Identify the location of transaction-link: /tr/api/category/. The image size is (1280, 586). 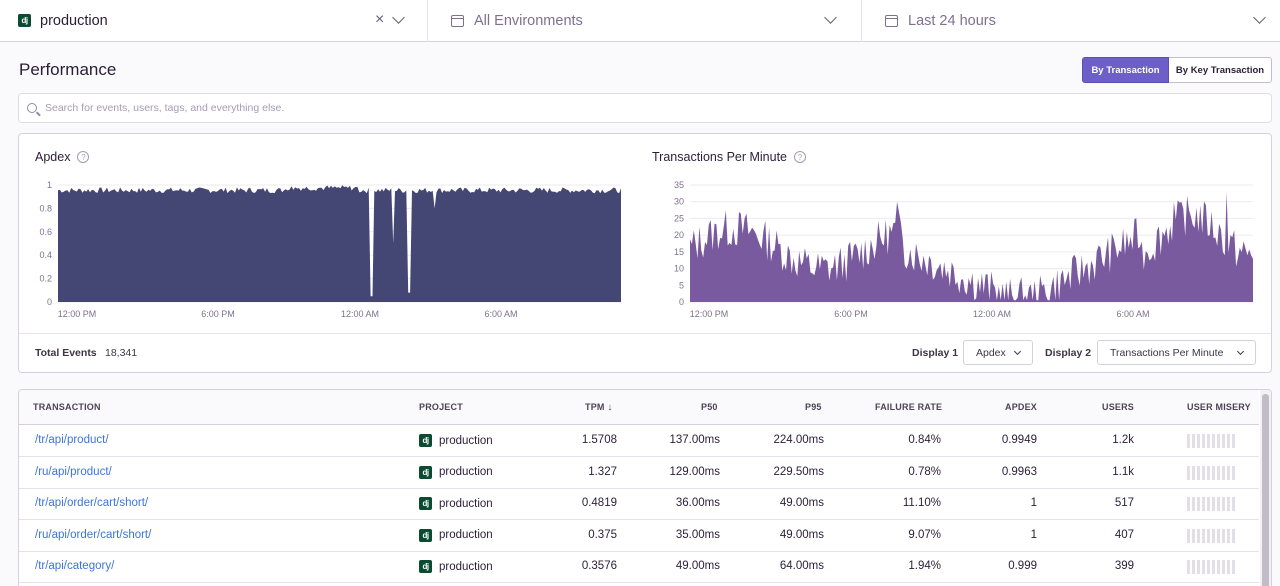
(75, 566).